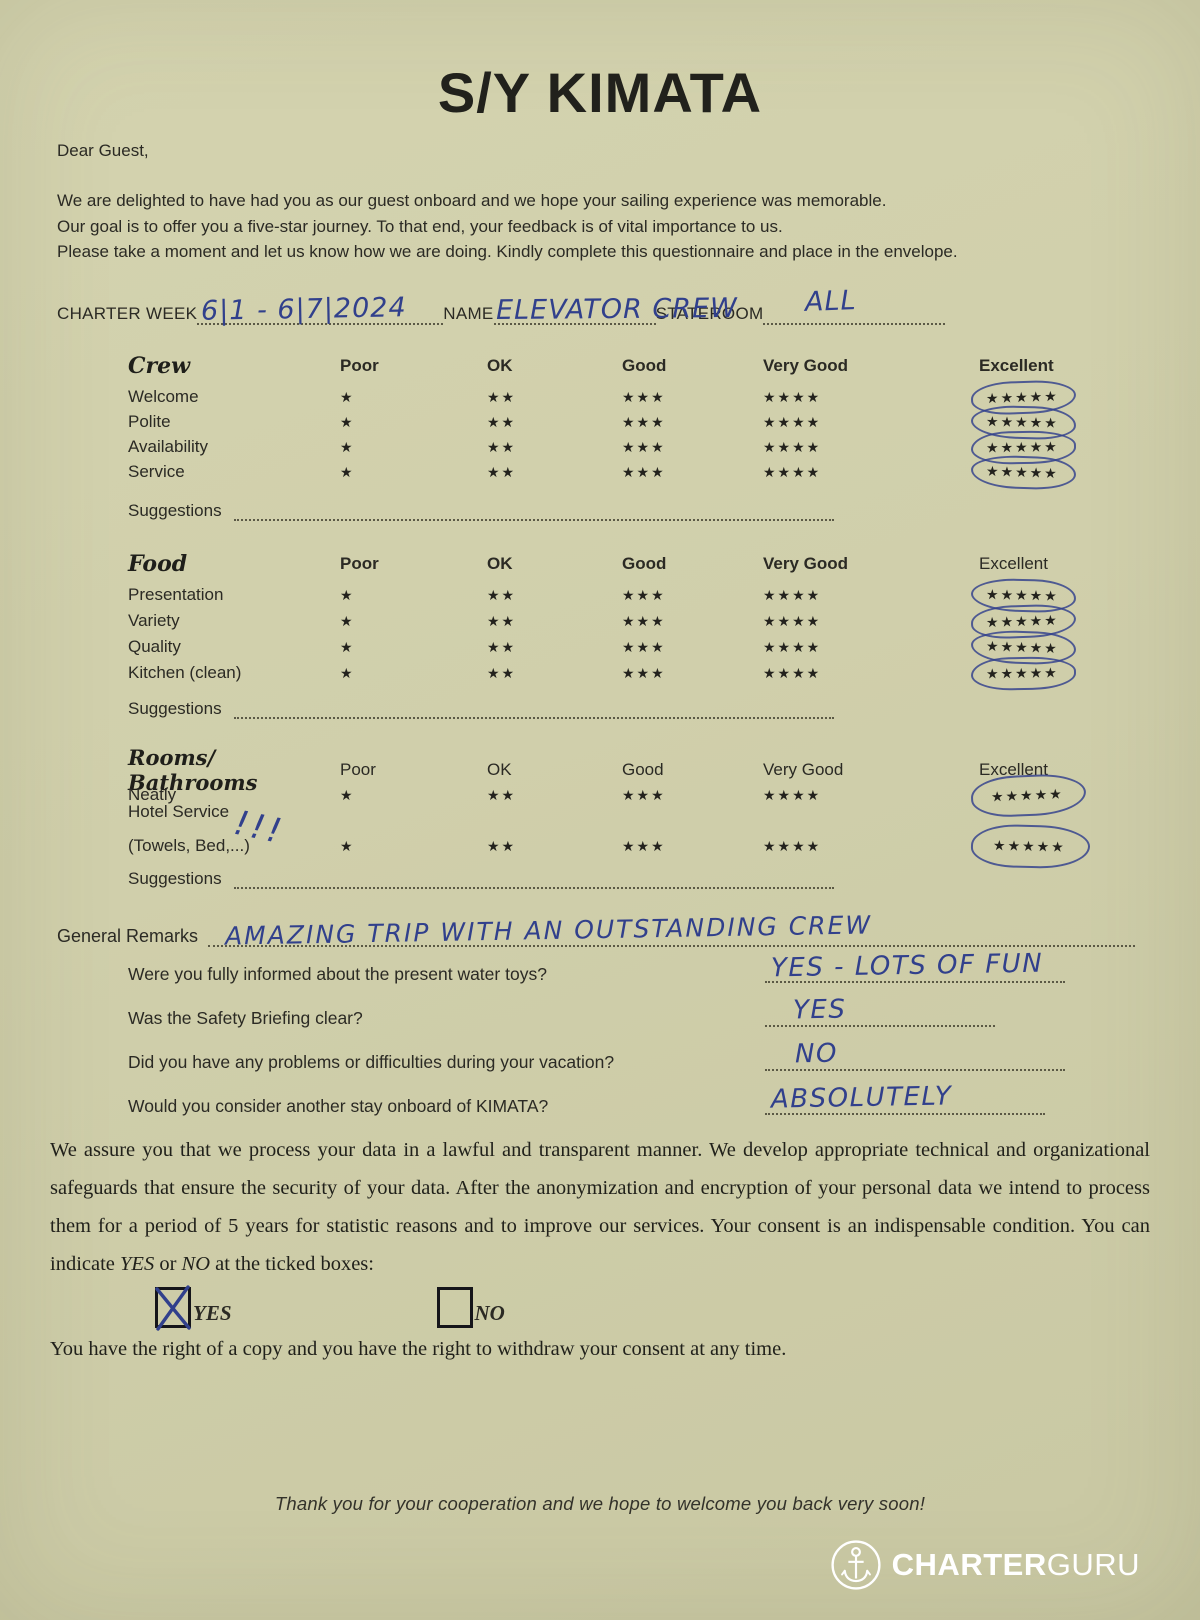 This screenshot has width=1200, height=1620. I want to click on answer-field: ABSOLUTELY, so click(905, 1098).